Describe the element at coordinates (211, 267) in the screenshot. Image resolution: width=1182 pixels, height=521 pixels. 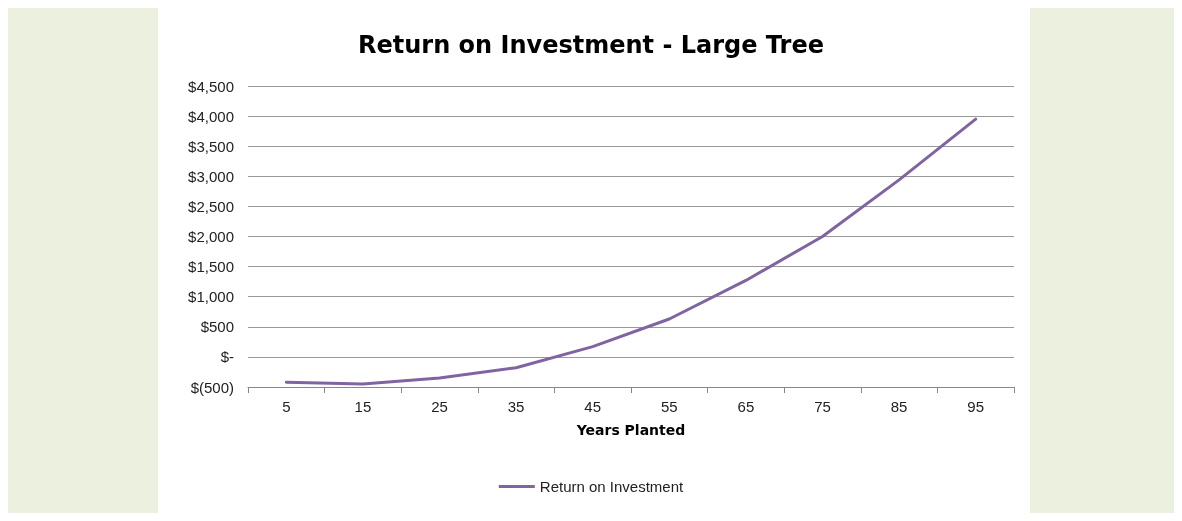
I see `y-tick-label: $1,500` at that location.